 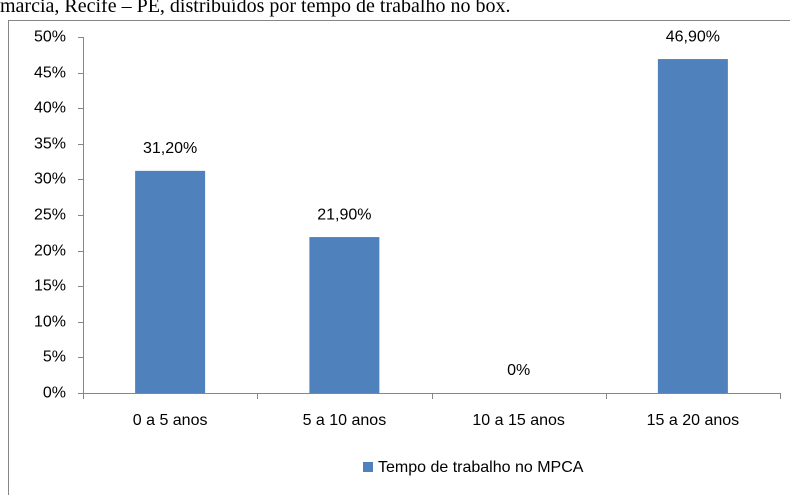 I want to click on x-tick-label: 15 a 20 anos, so click(x=693, y=420).